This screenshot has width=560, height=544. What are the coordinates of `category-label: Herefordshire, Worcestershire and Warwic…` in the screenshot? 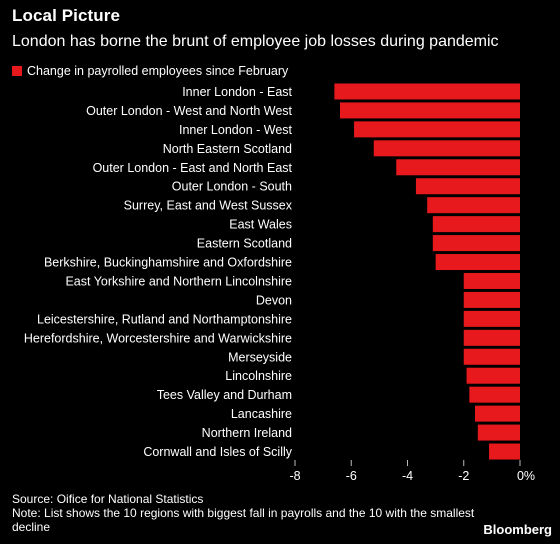 It's located at (158, 338).